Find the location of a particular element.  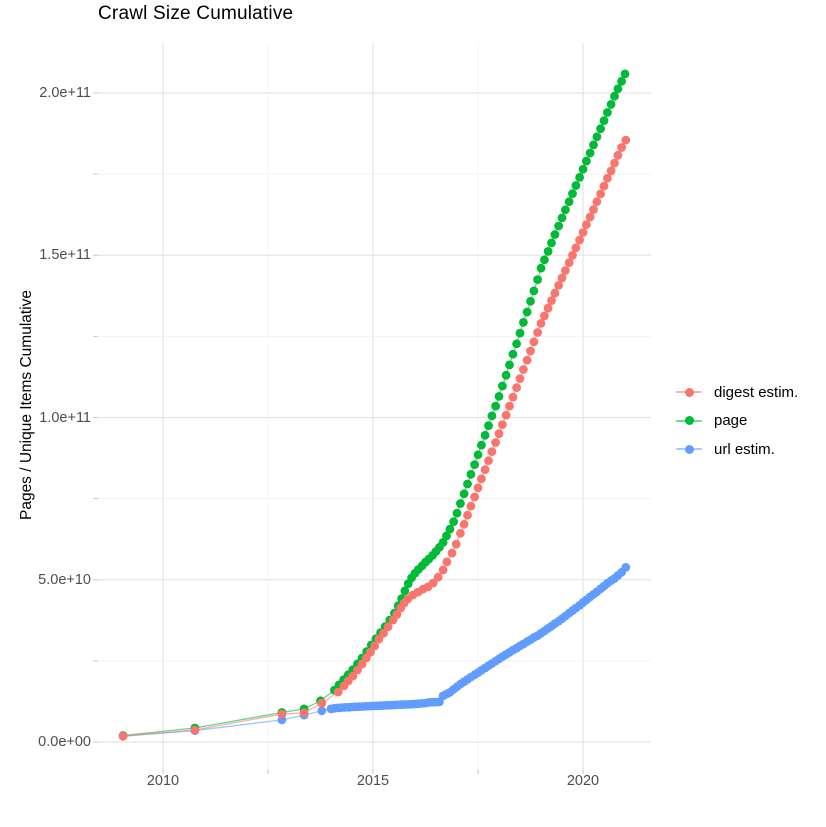

legend-item-page: page is located at coordinates (736, 421).